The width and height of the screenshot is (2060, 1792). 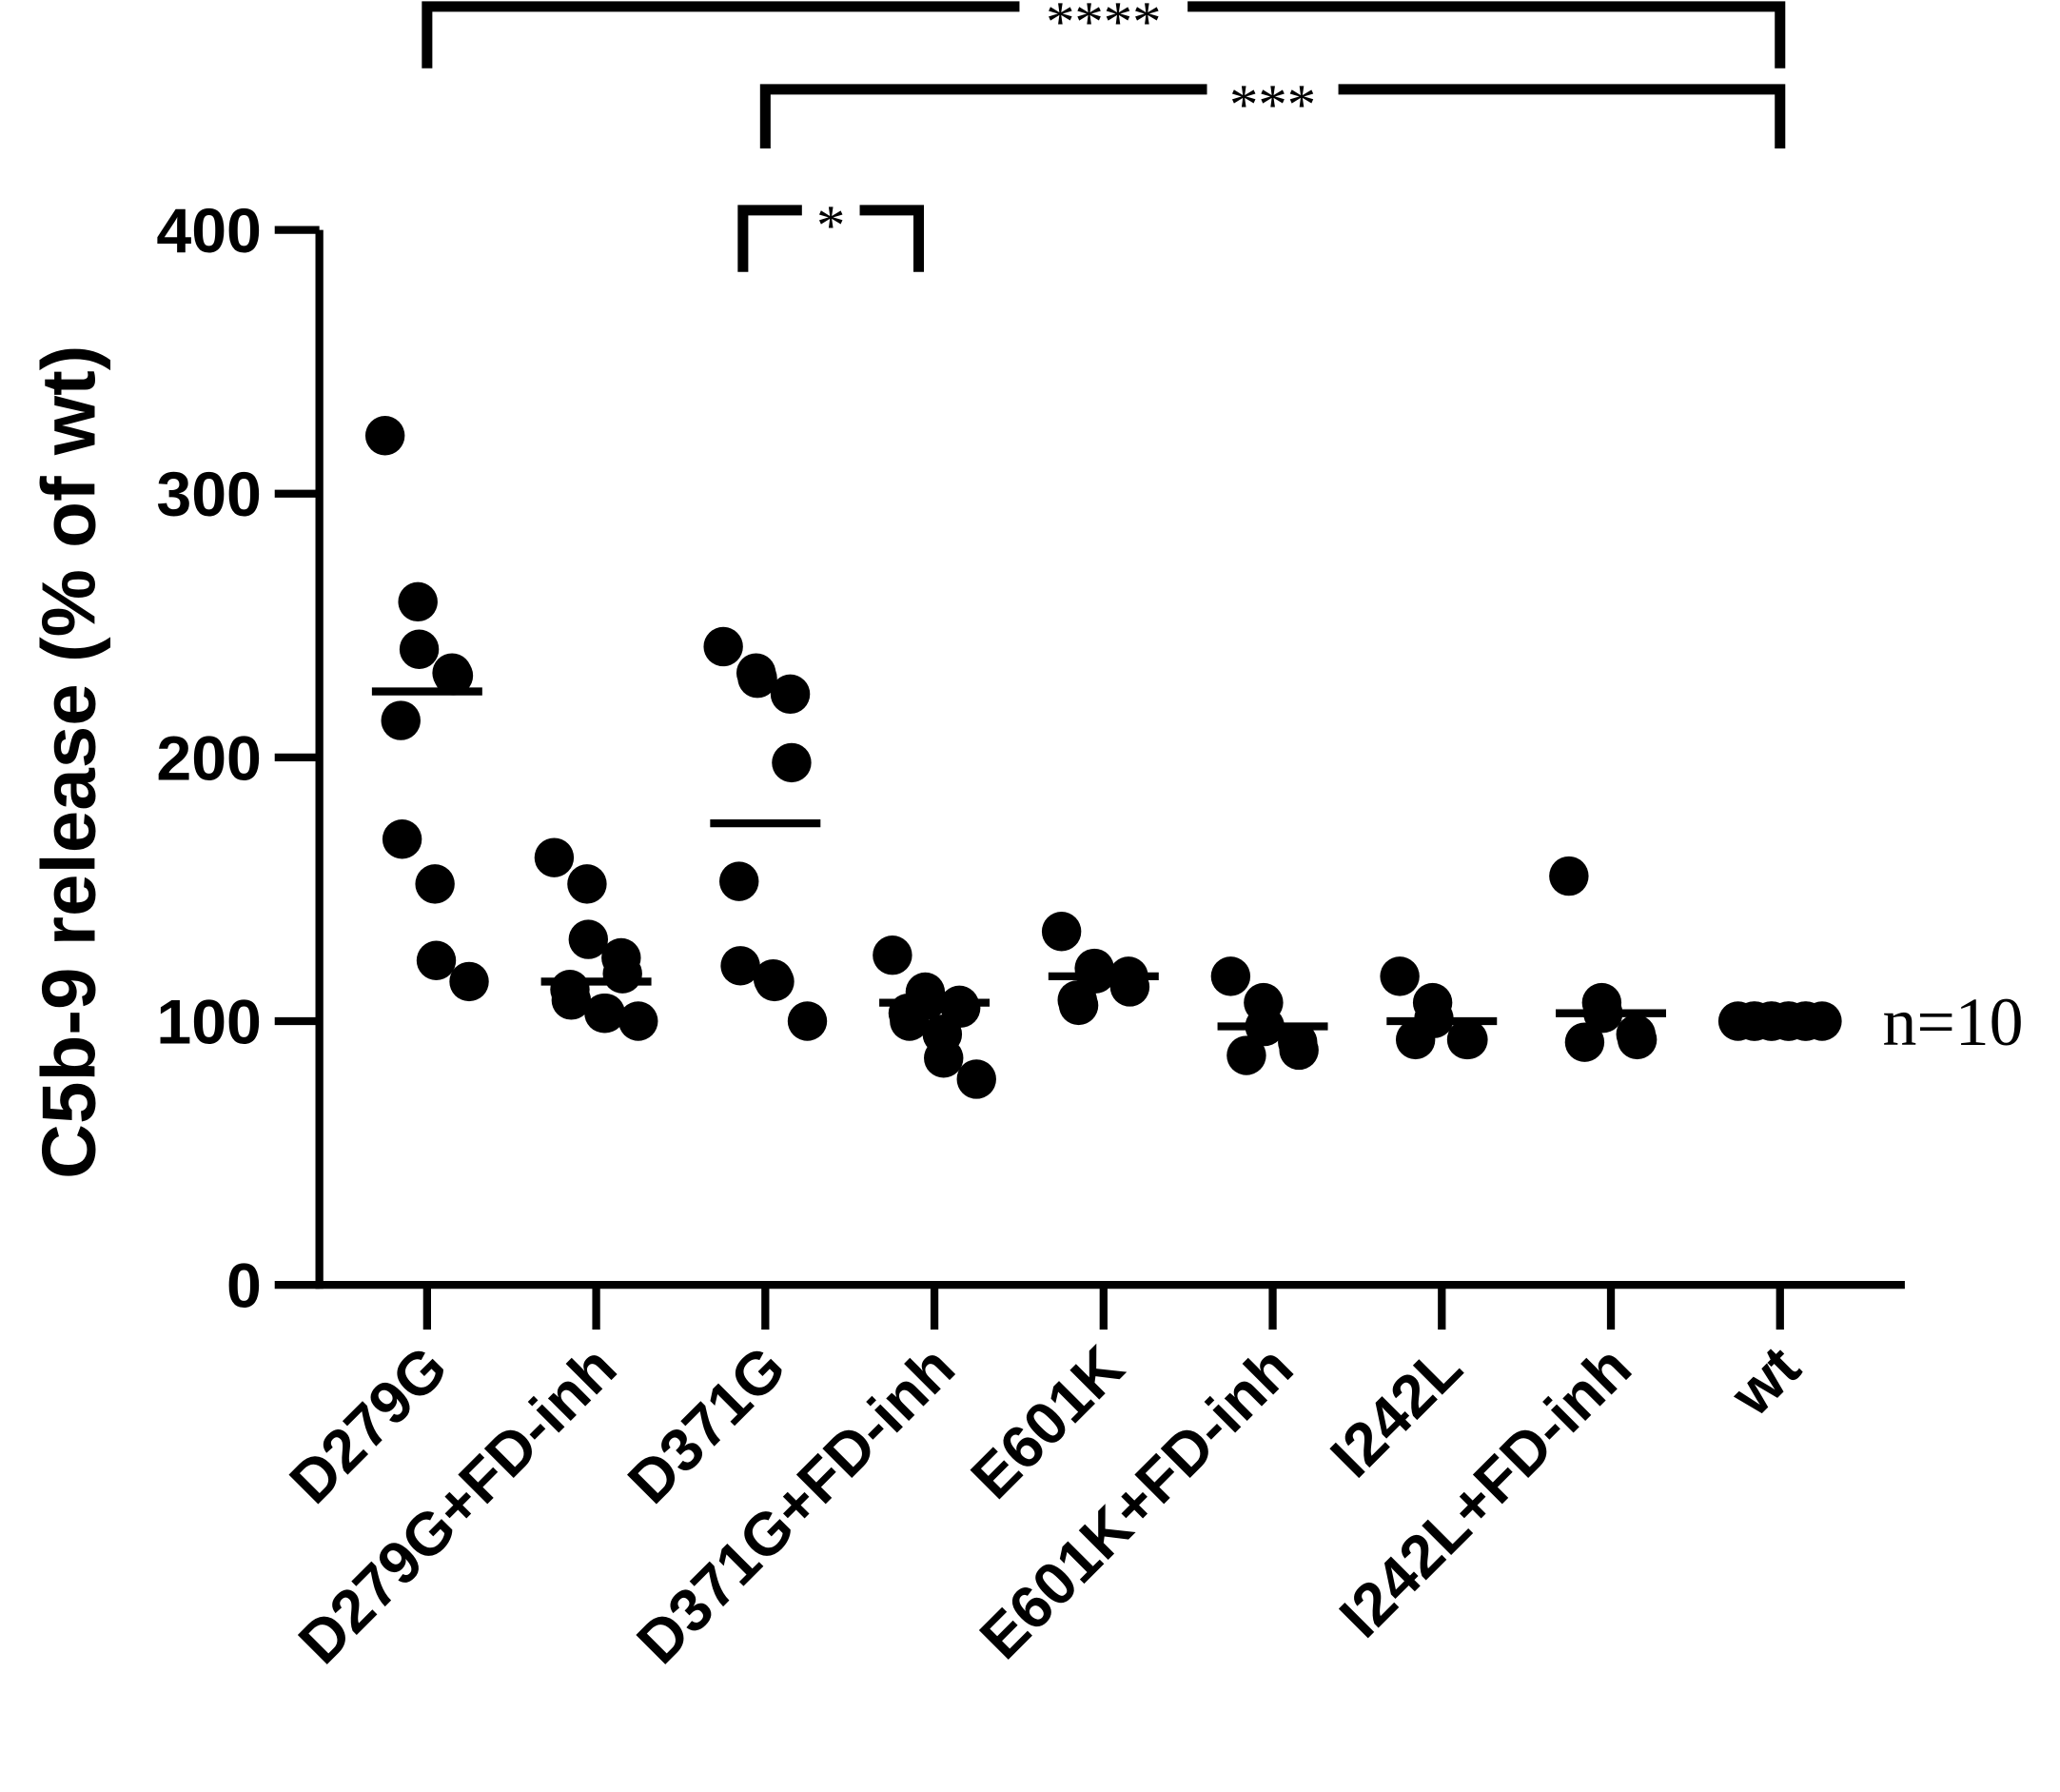 What do you see at coordinates (209, 231) in the screenshot?
I see `y-tick-label: 400` at bounding box center [209, 231].